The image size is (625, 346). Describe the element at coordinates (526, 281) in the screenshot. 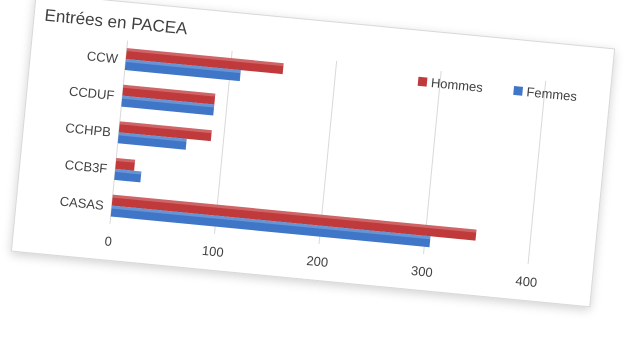

I see `x-tick-label-400: 400` at that location.